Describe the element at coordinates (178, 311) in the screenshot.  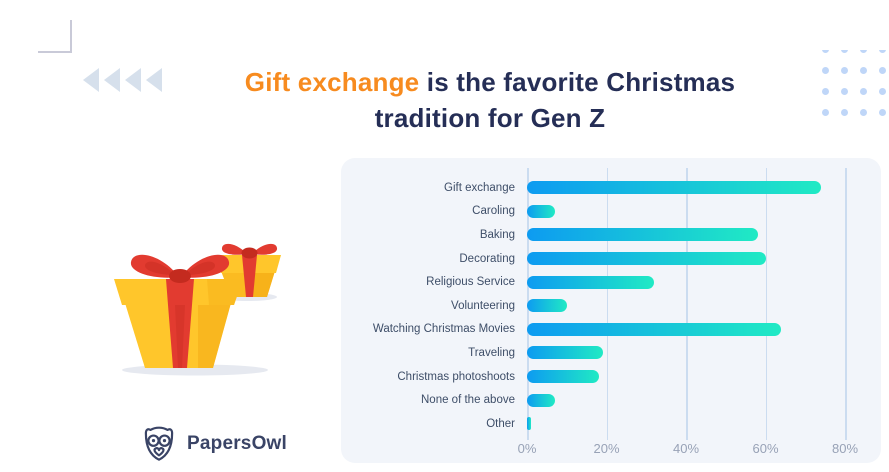
I see `front-gift-box` at that location.